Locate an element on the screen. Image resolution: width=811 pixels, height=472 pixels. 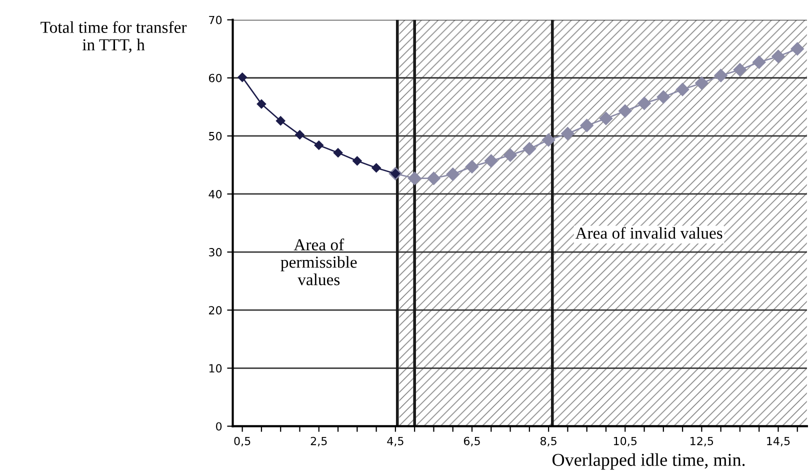
y-tick-label: 60 is located at coordinates (215, 78).